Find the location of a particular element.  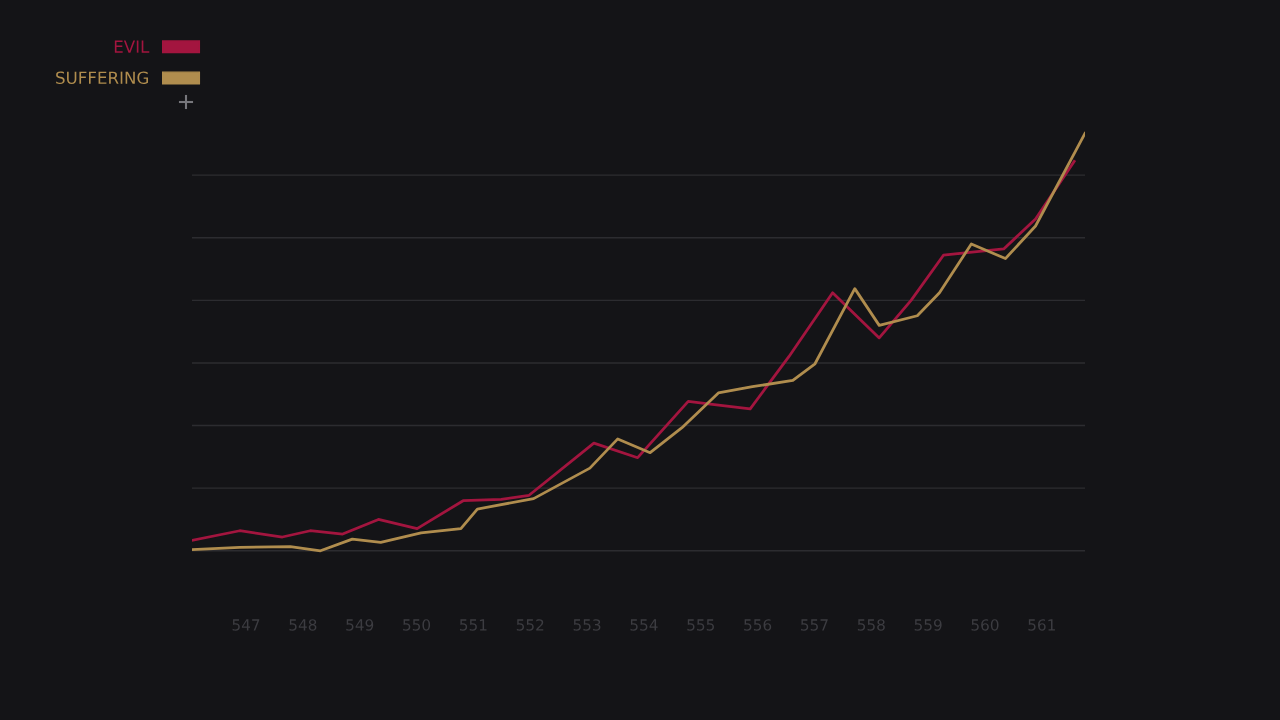

legend-label: SUFFERING is located at coordinates (102, 78).